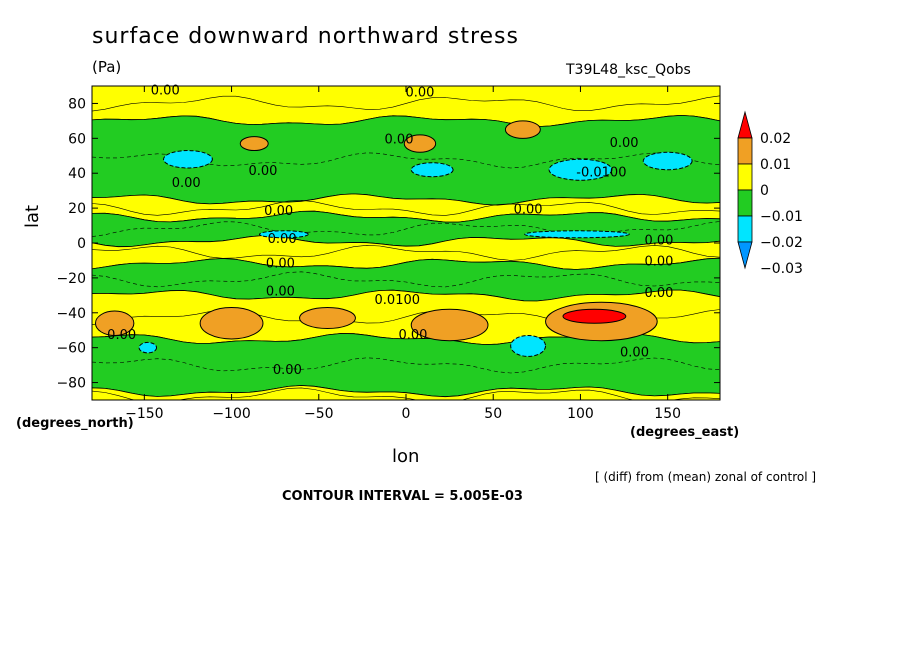  Describe the element at coordinates (71, 349) in the screenshot. I see `y-tick-label: −60` at that location.